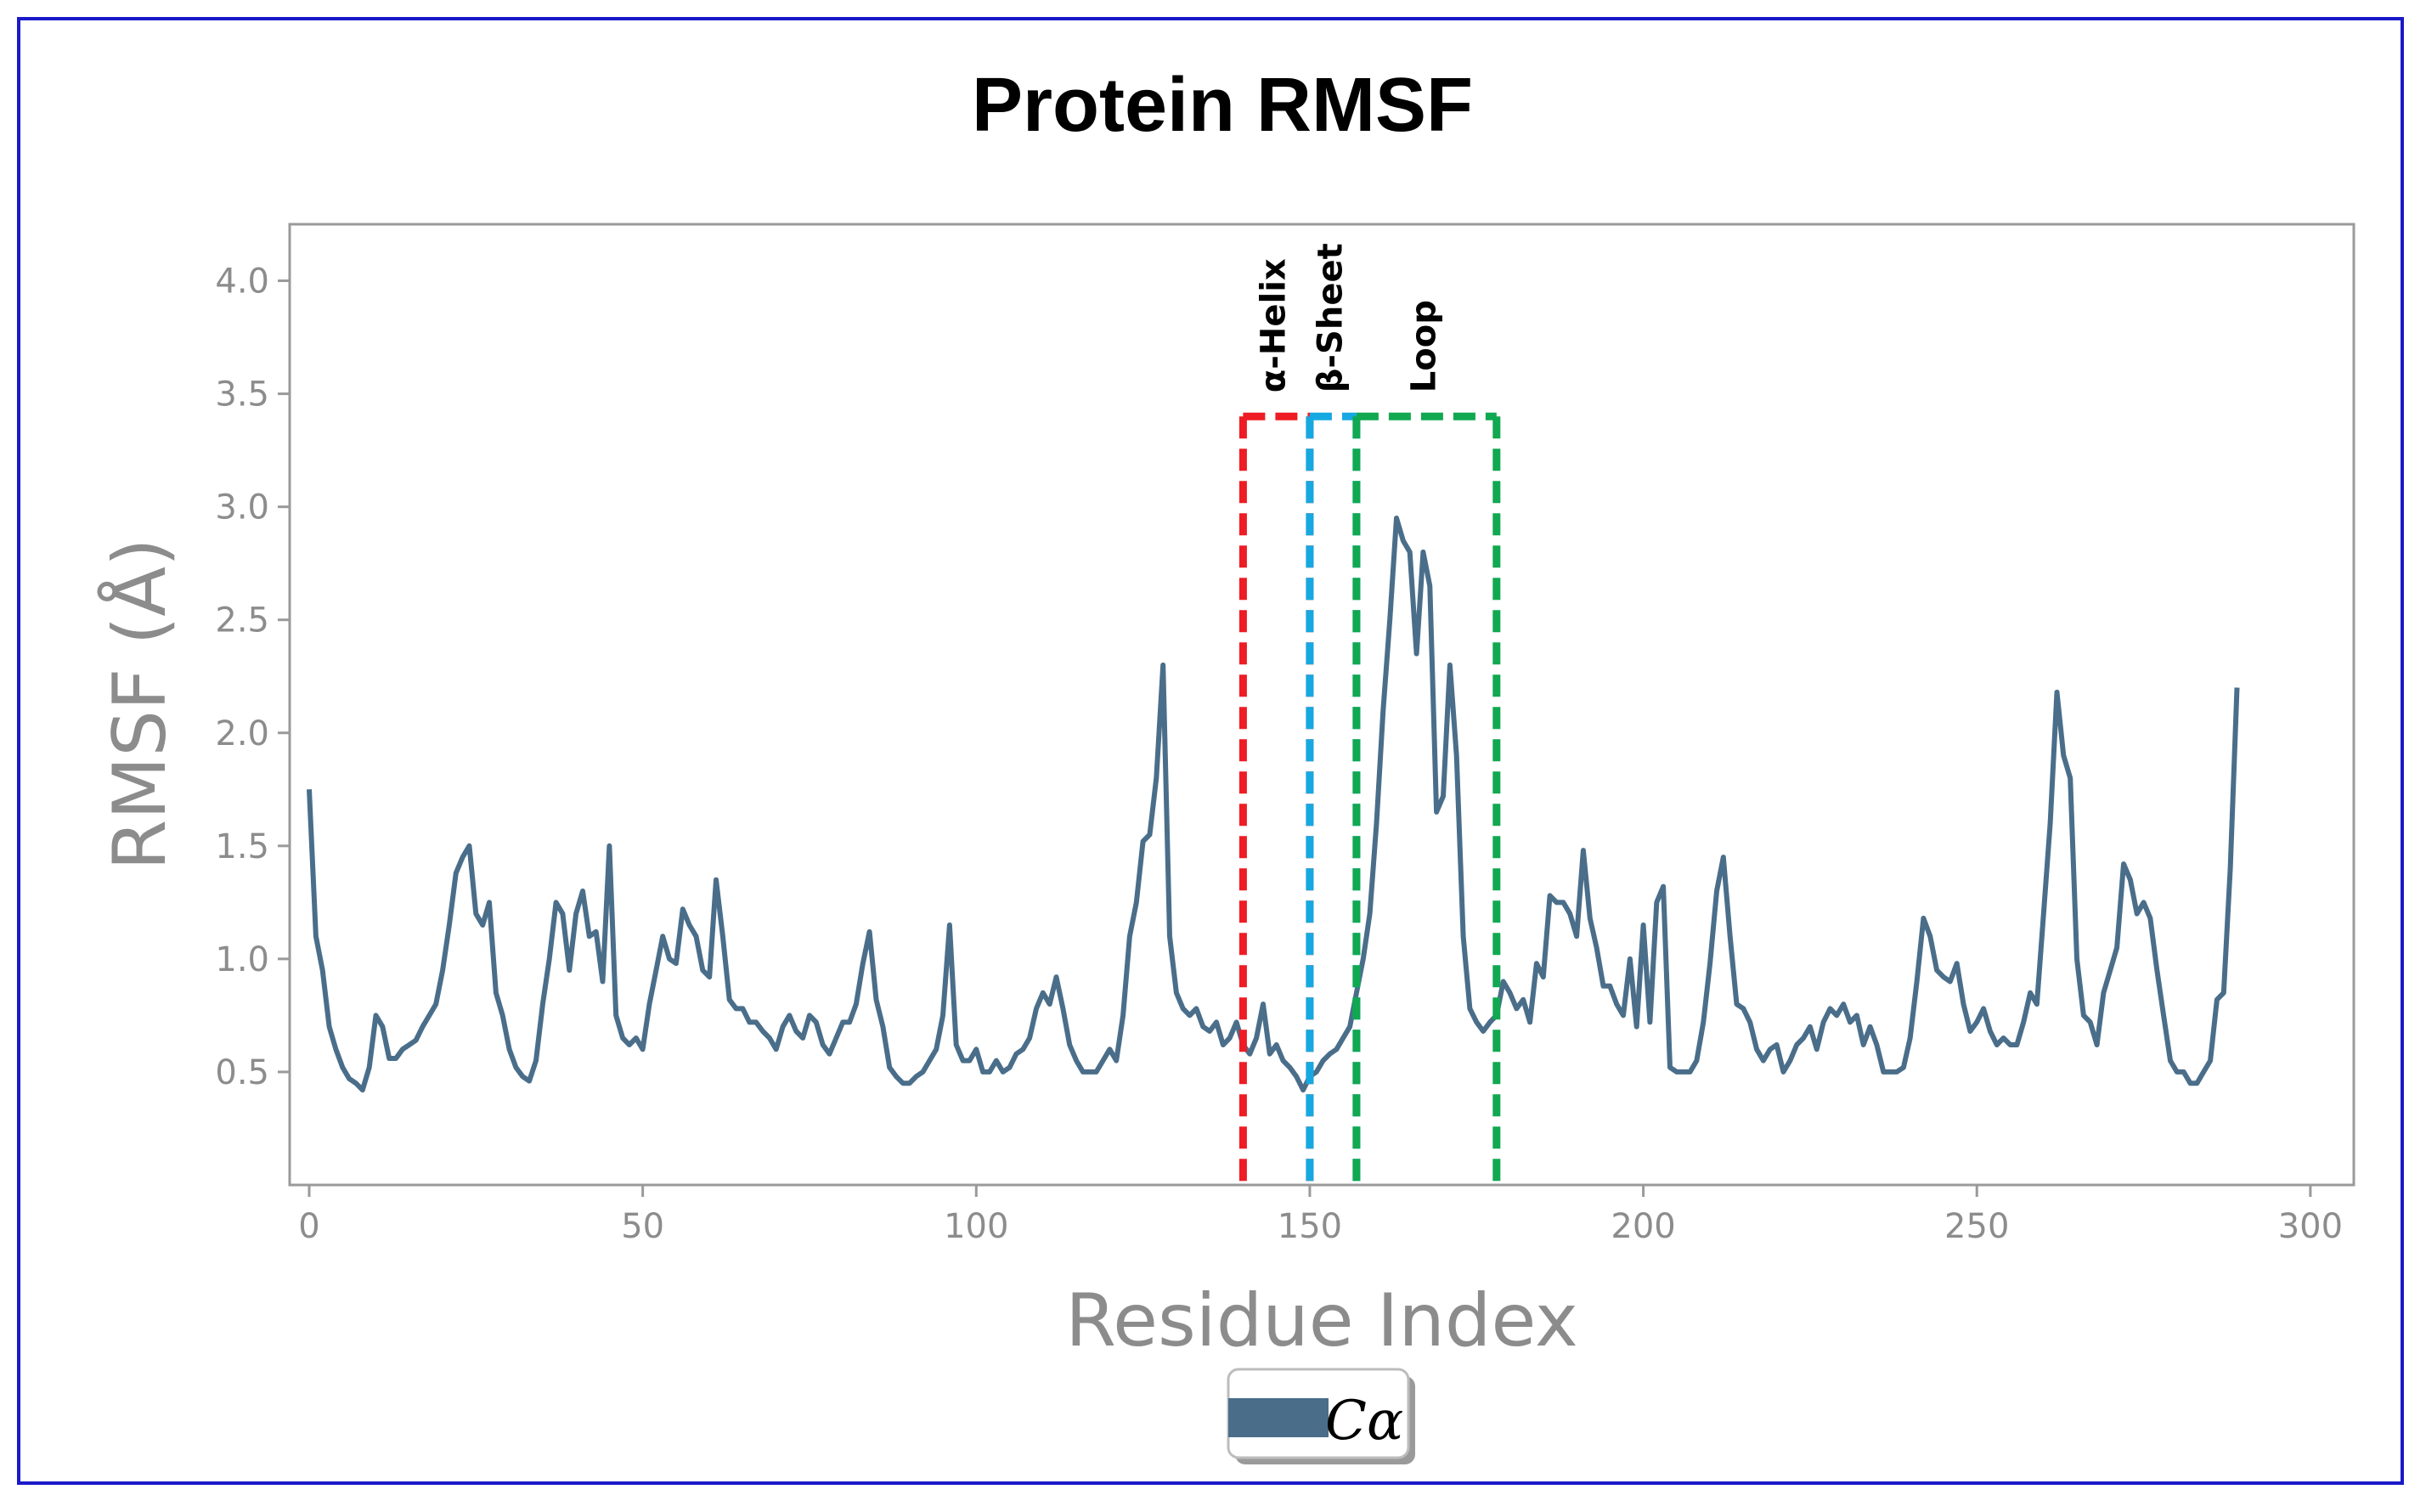 The width and height of the screenshot is (2426, 1512). I want to click on legend-label: Cα, so click(1364, 1421).